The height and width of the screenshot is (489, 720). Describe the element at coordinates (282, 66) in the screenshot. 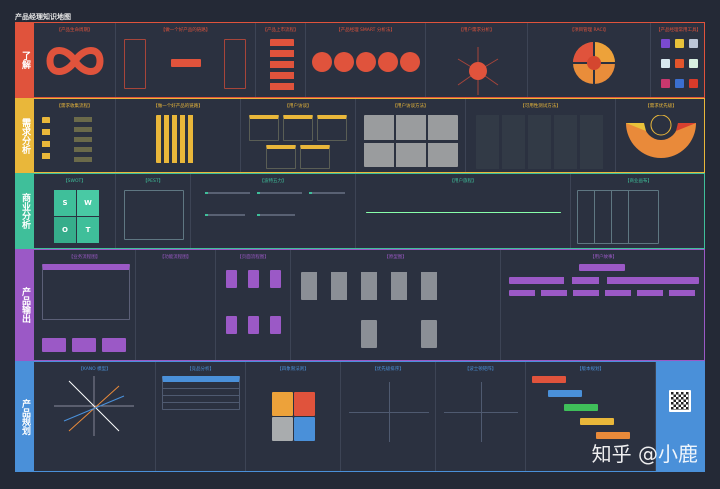

I see `step` at that location.